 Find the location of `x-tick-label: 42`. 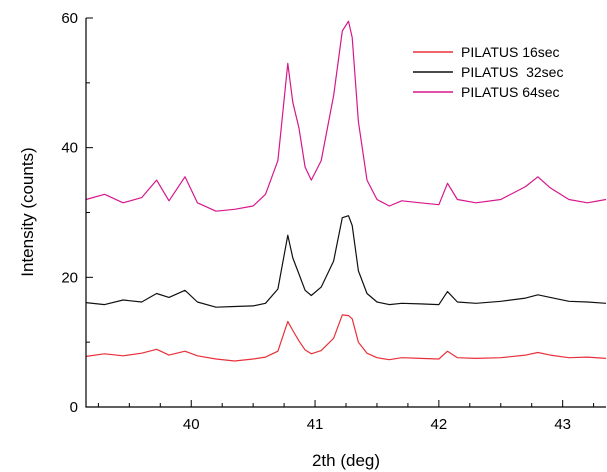

x-tick-label: 42 is located at coordinates (439, 424).